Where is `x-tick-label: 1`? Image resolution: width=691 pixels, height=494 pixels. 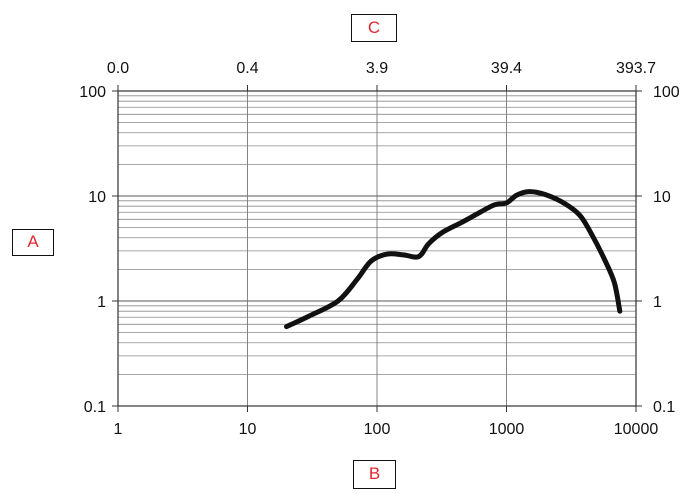
x-tick-label: 1 is located at coordinates (118, 429).